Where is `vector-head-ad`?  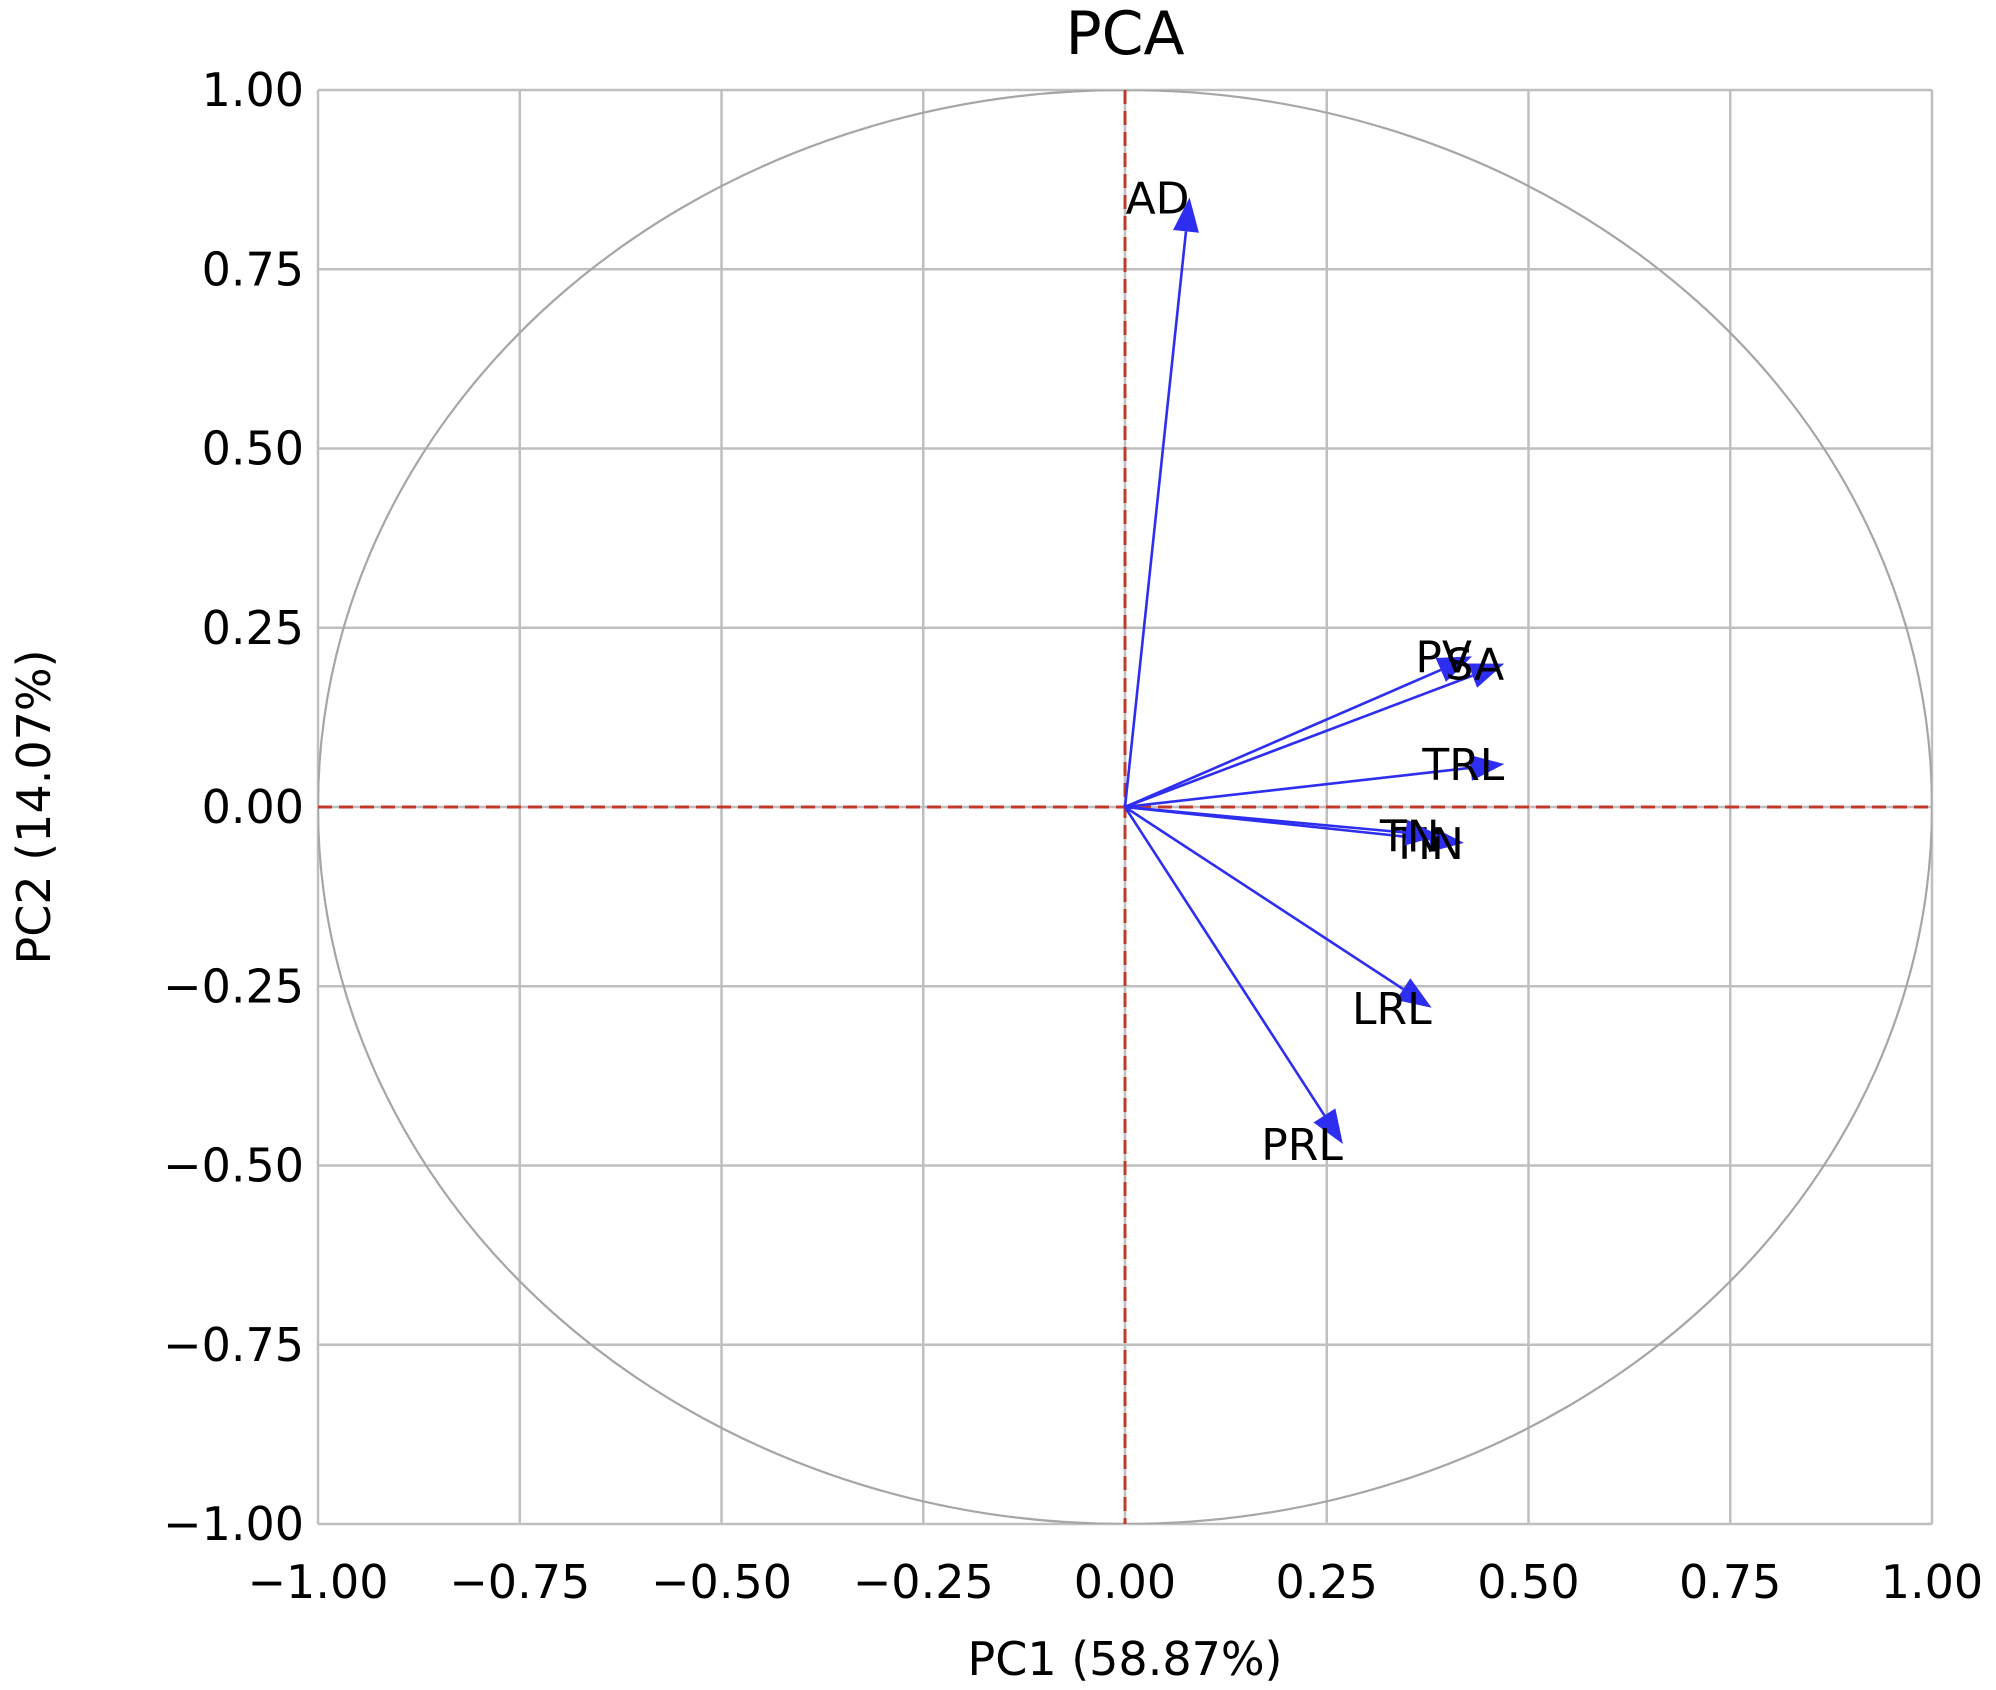
vector-head-ad is located at coordinates (1186, 215).